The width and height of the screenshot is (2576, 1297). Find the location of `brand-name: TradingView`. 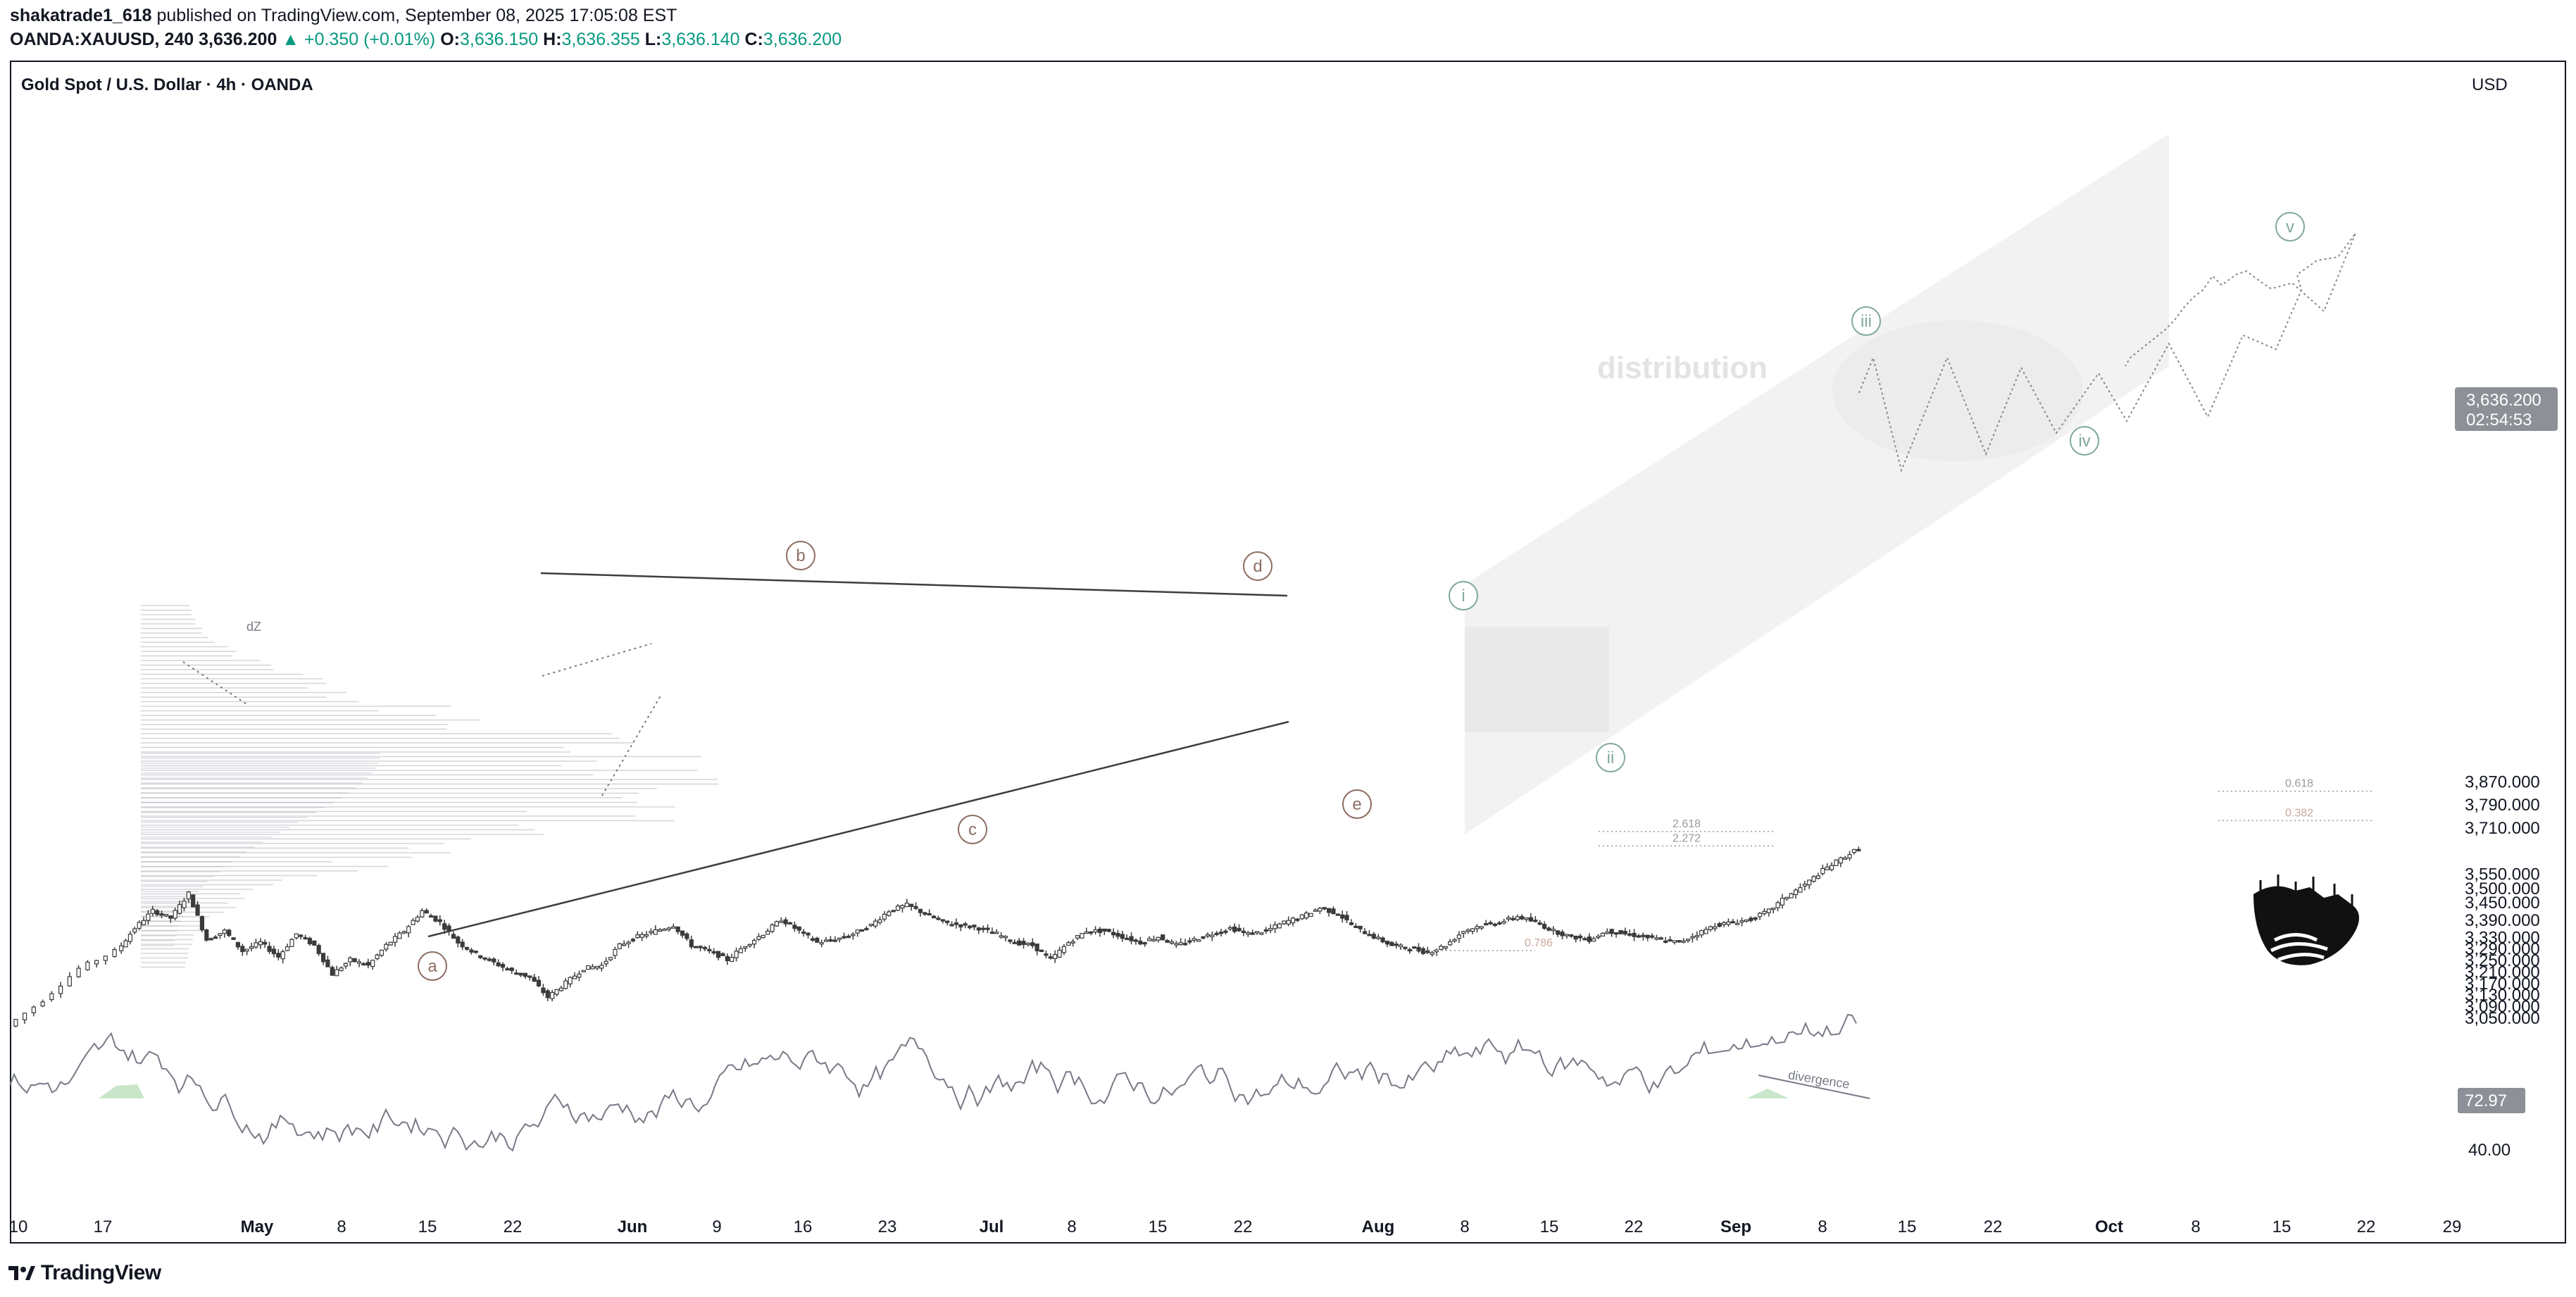

brand-name: TradingView is located at coordinates (101, 1272).